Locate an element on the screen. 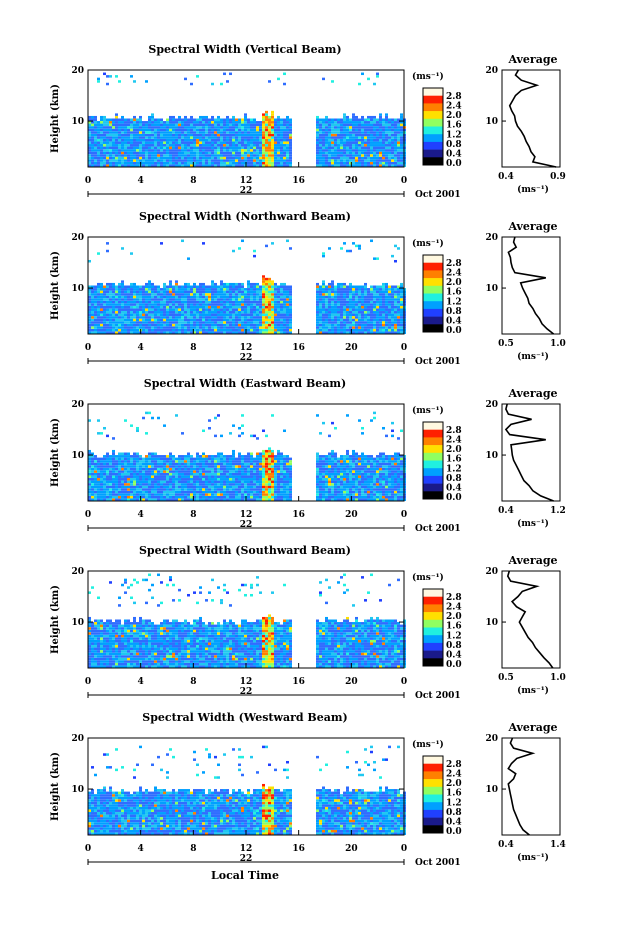 This screenshot has width=623, height=929. x-tick-label: 20 is located at coordinates (351, 181).